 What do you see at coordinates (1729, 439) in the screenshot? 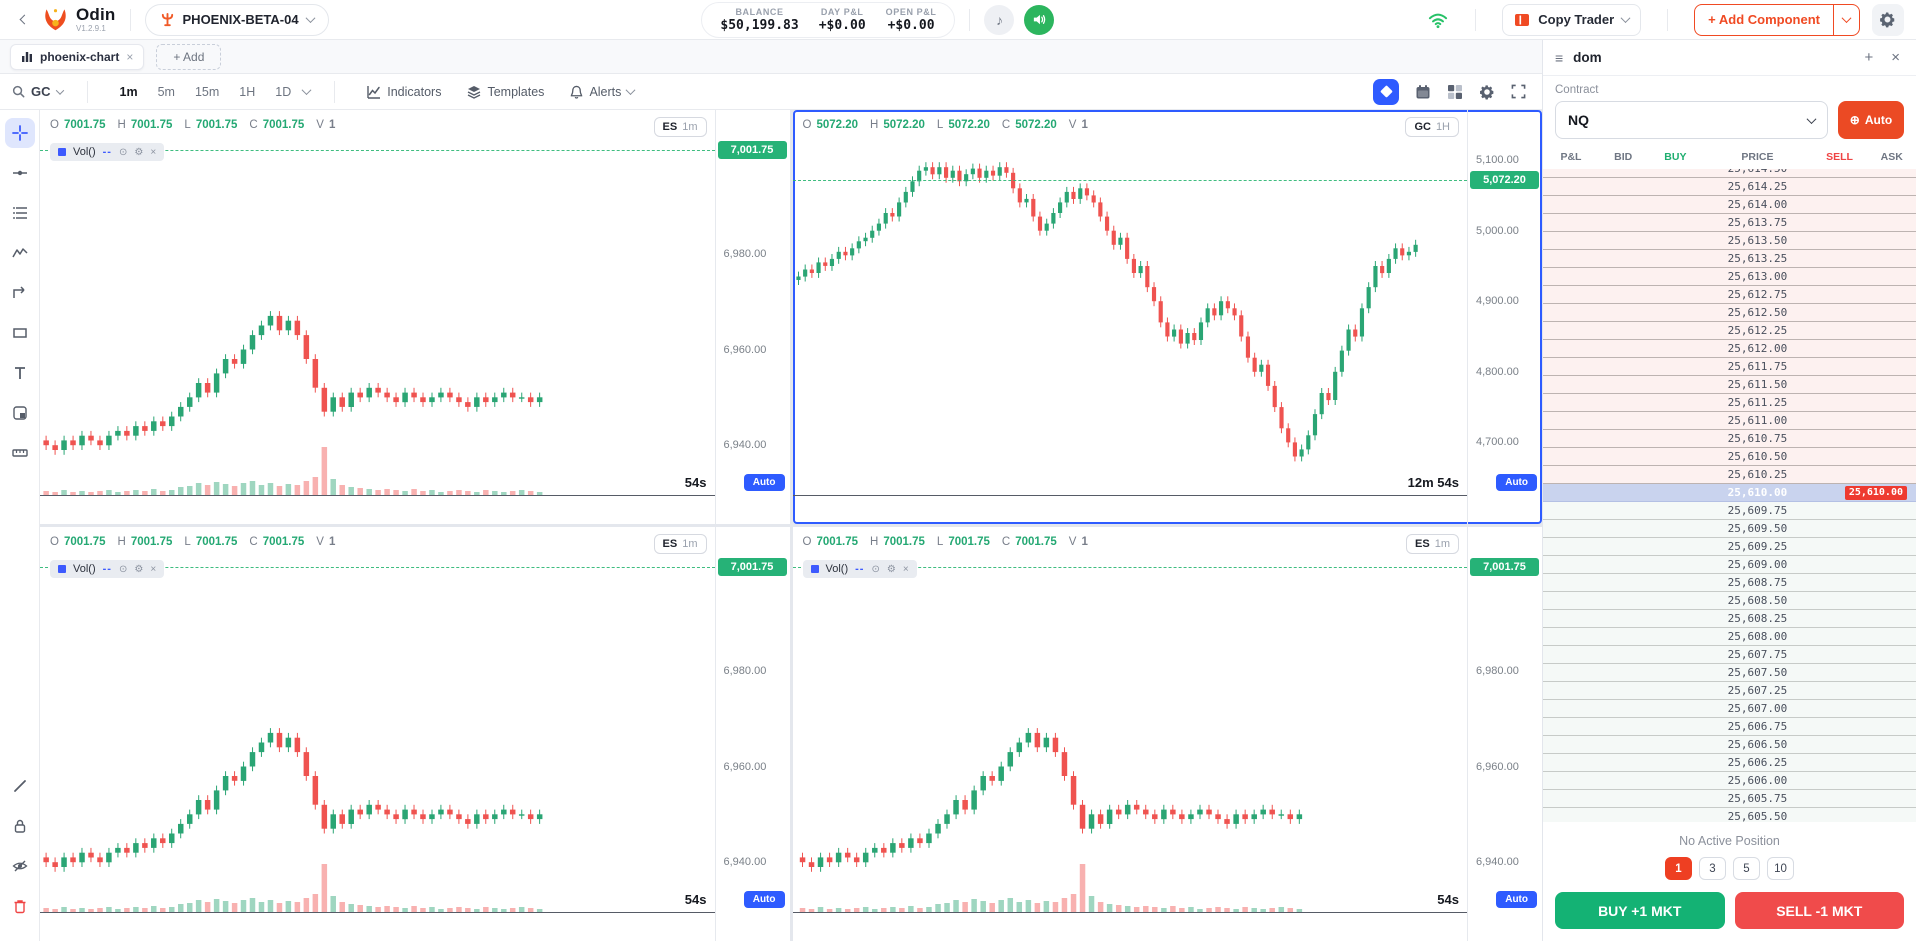
I see `dom-price-row: 25,610.75` at bounding box center [1729, 439].